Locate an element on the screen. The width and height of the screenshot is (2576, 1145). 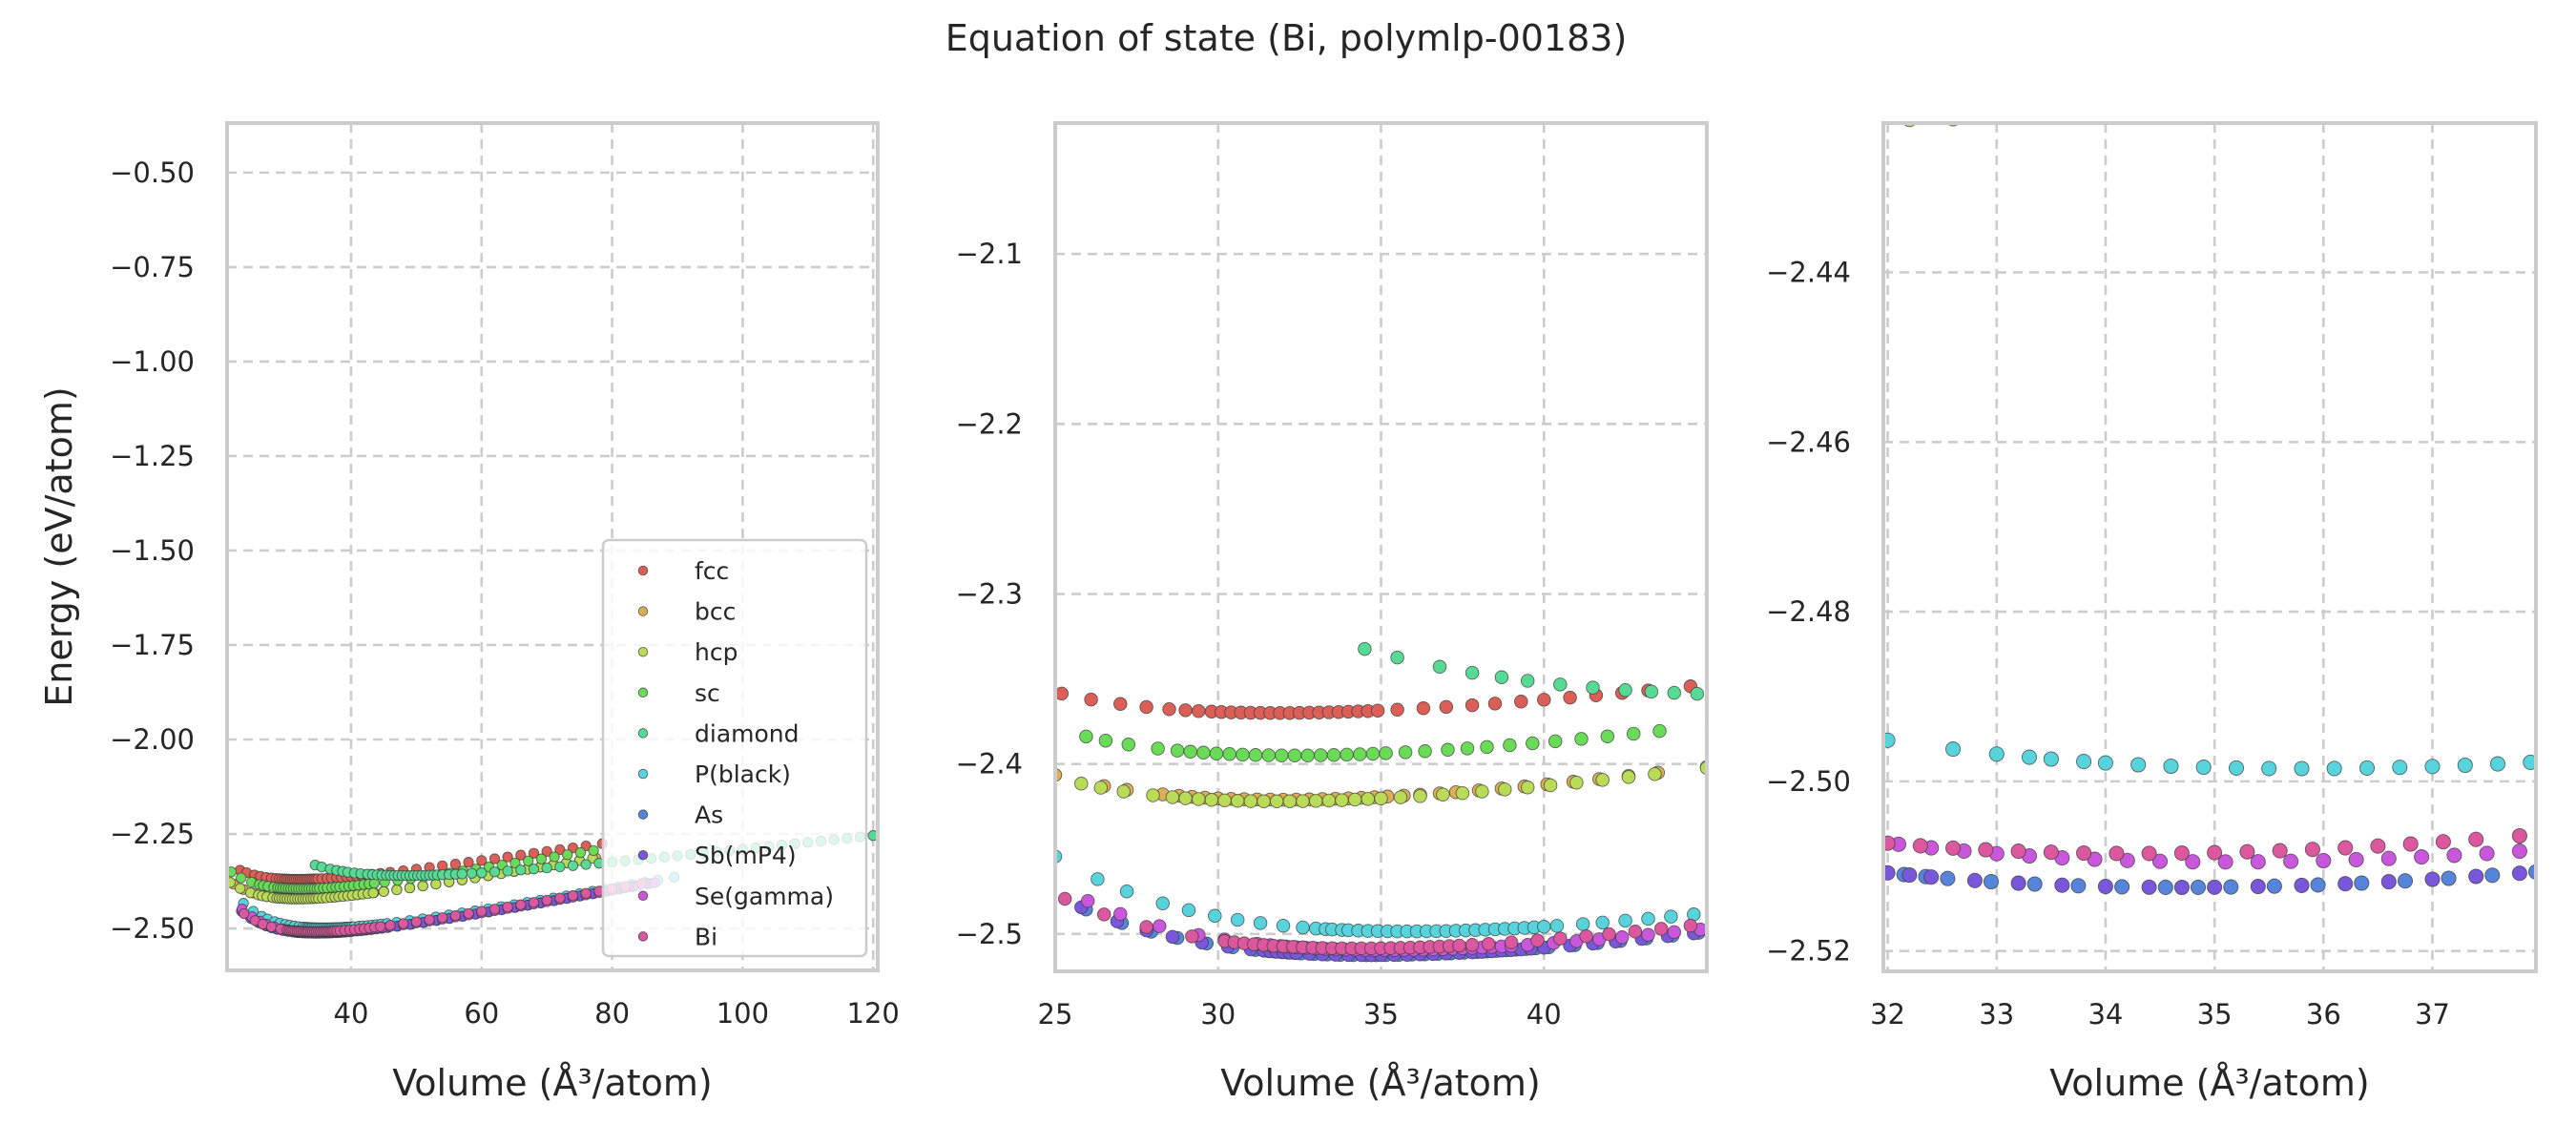
legend-label: Sb(mP4) is located at coordinates (746, 855).